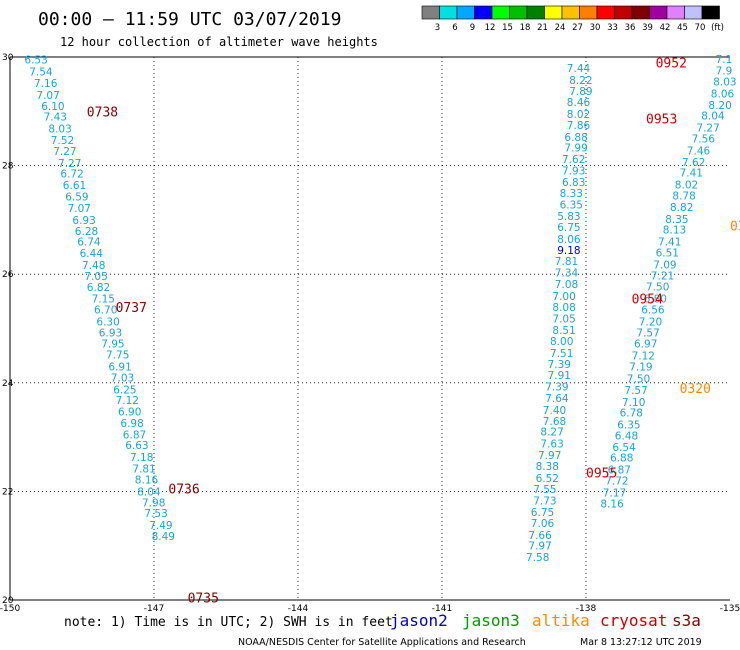 Image resolution: width=740 pixels, height=650 pixels. What do you see at coordinates (674, 231) in the screenshot?
I see `wave-height-point: 8.13` at bounding box center [674, 231].